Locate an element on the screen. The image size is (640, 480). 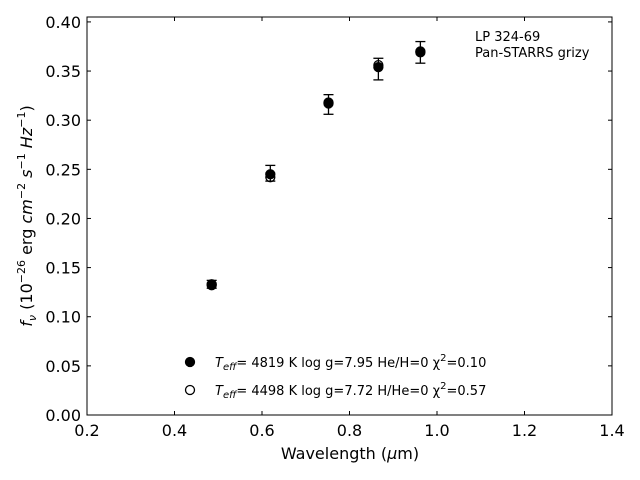
legend-entry-text: Teff= 4498 K log g=7.72 H/He=0 χ2=0.57 is located at coordinates (350, 391).